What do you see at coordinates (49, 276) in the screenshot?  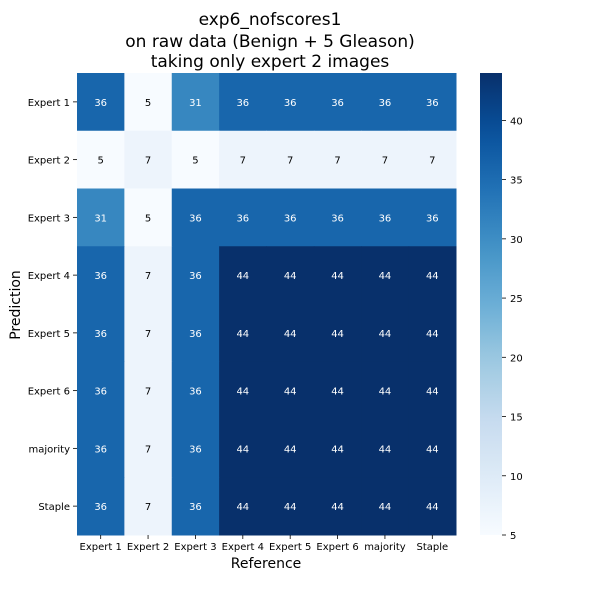 I see `y-tick-label: Expert 4` at bounding box center [49, 276].